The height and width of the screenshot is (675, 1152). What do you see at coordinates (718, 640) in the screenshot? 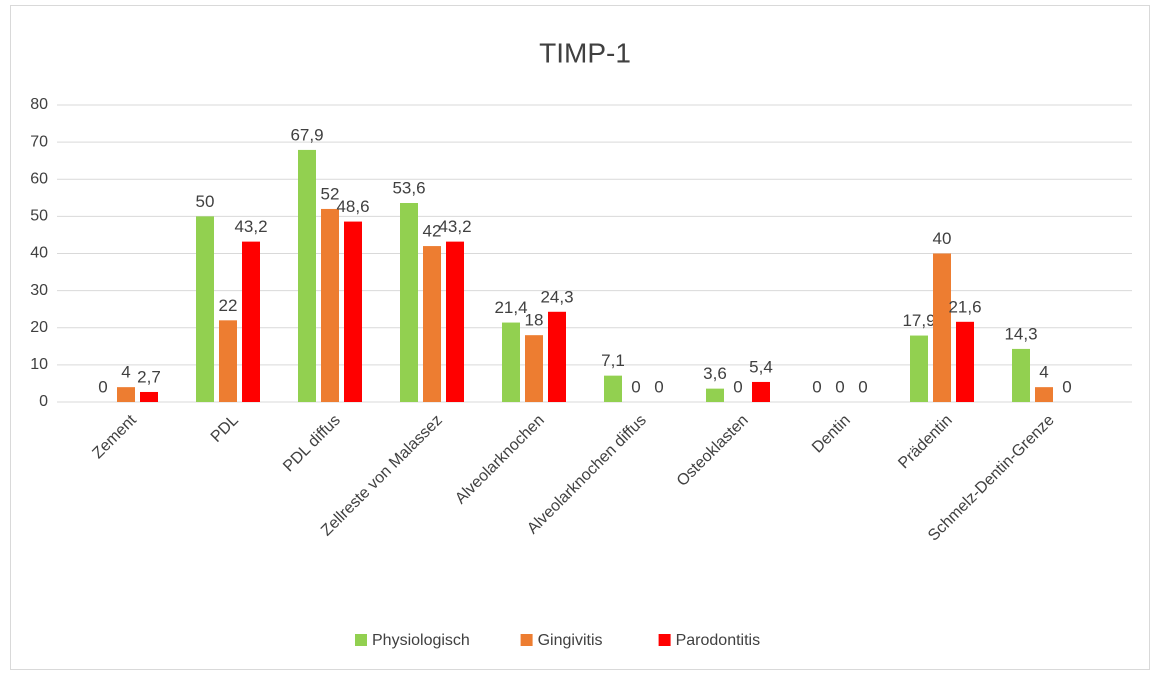
I see `legend-label: Parodontitis` at bounding box center [718, 640].